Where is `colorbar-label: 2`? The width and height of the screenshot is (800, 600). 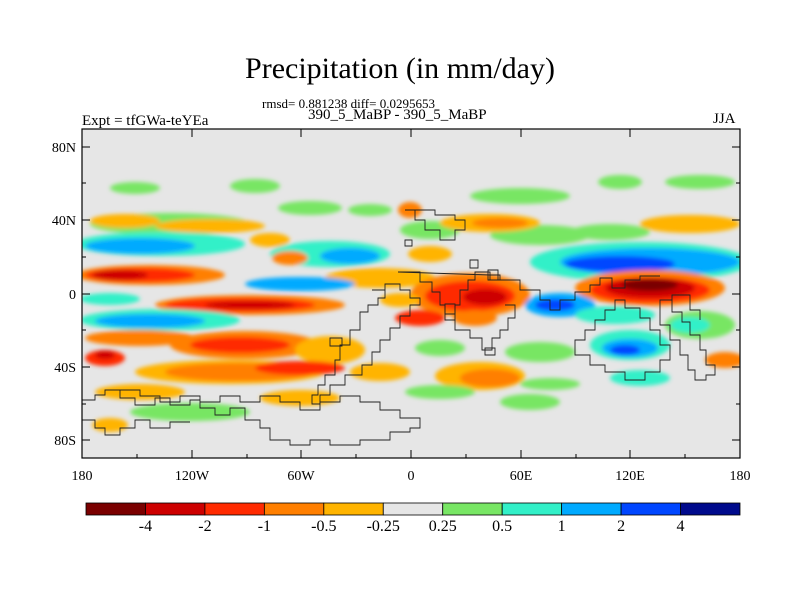
colorbar-label: 2 is located at coordinates (621, 526).